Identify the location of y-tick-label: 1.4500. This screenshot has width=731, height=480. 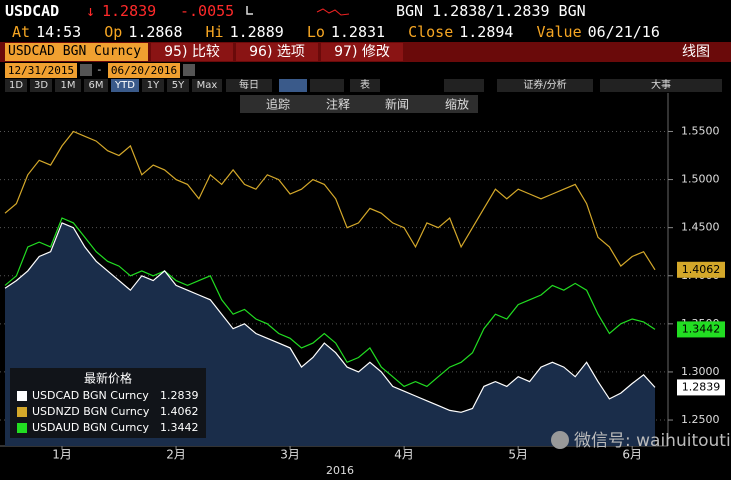
(700, 227).